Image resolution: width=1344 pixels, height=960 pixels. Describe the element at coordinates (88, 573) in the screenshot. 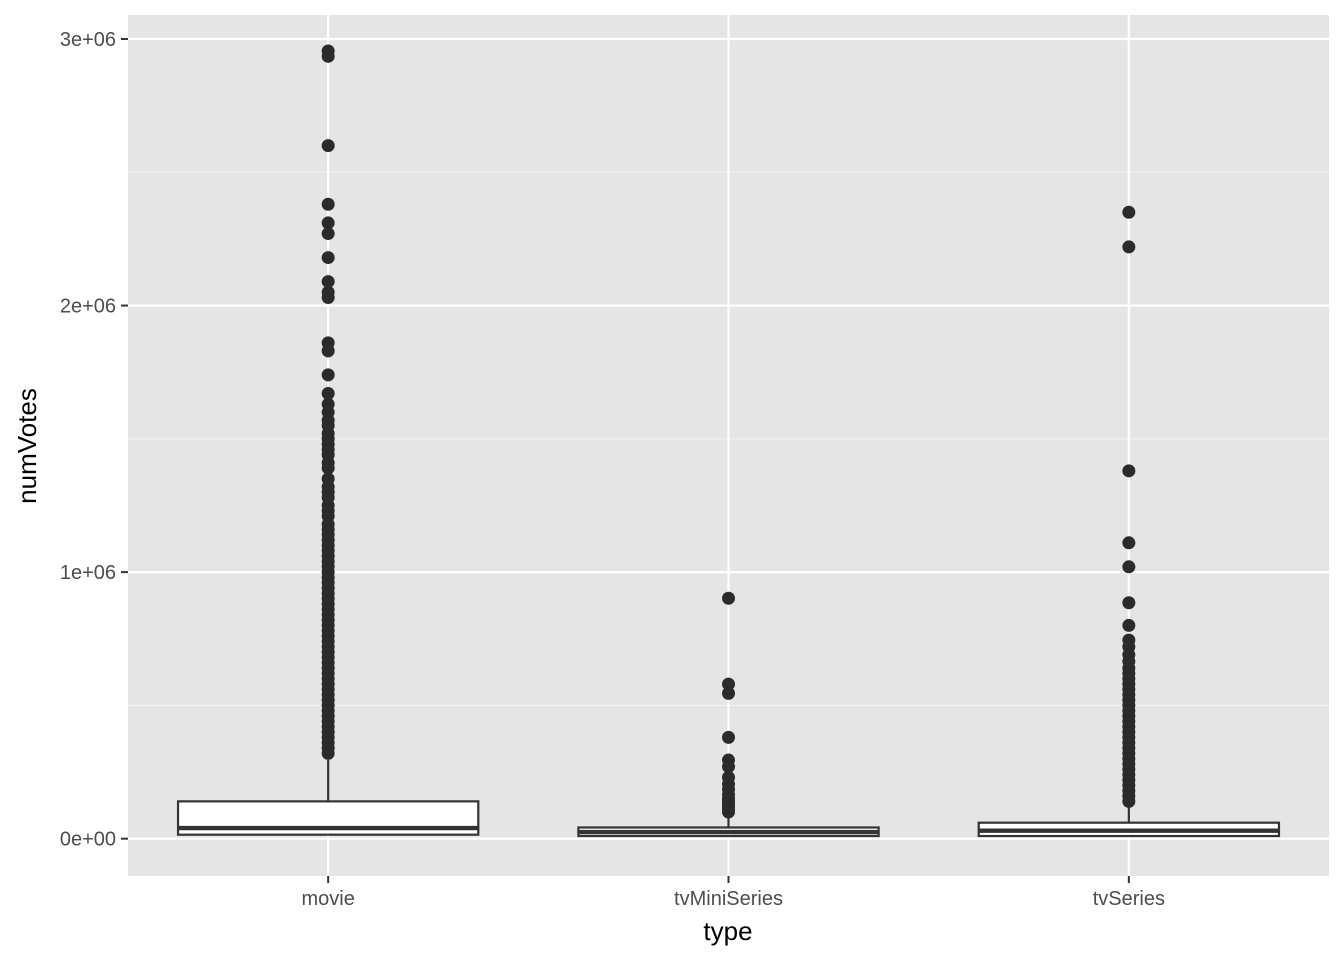

I see `y-tick-label: 1e+06` at that location.